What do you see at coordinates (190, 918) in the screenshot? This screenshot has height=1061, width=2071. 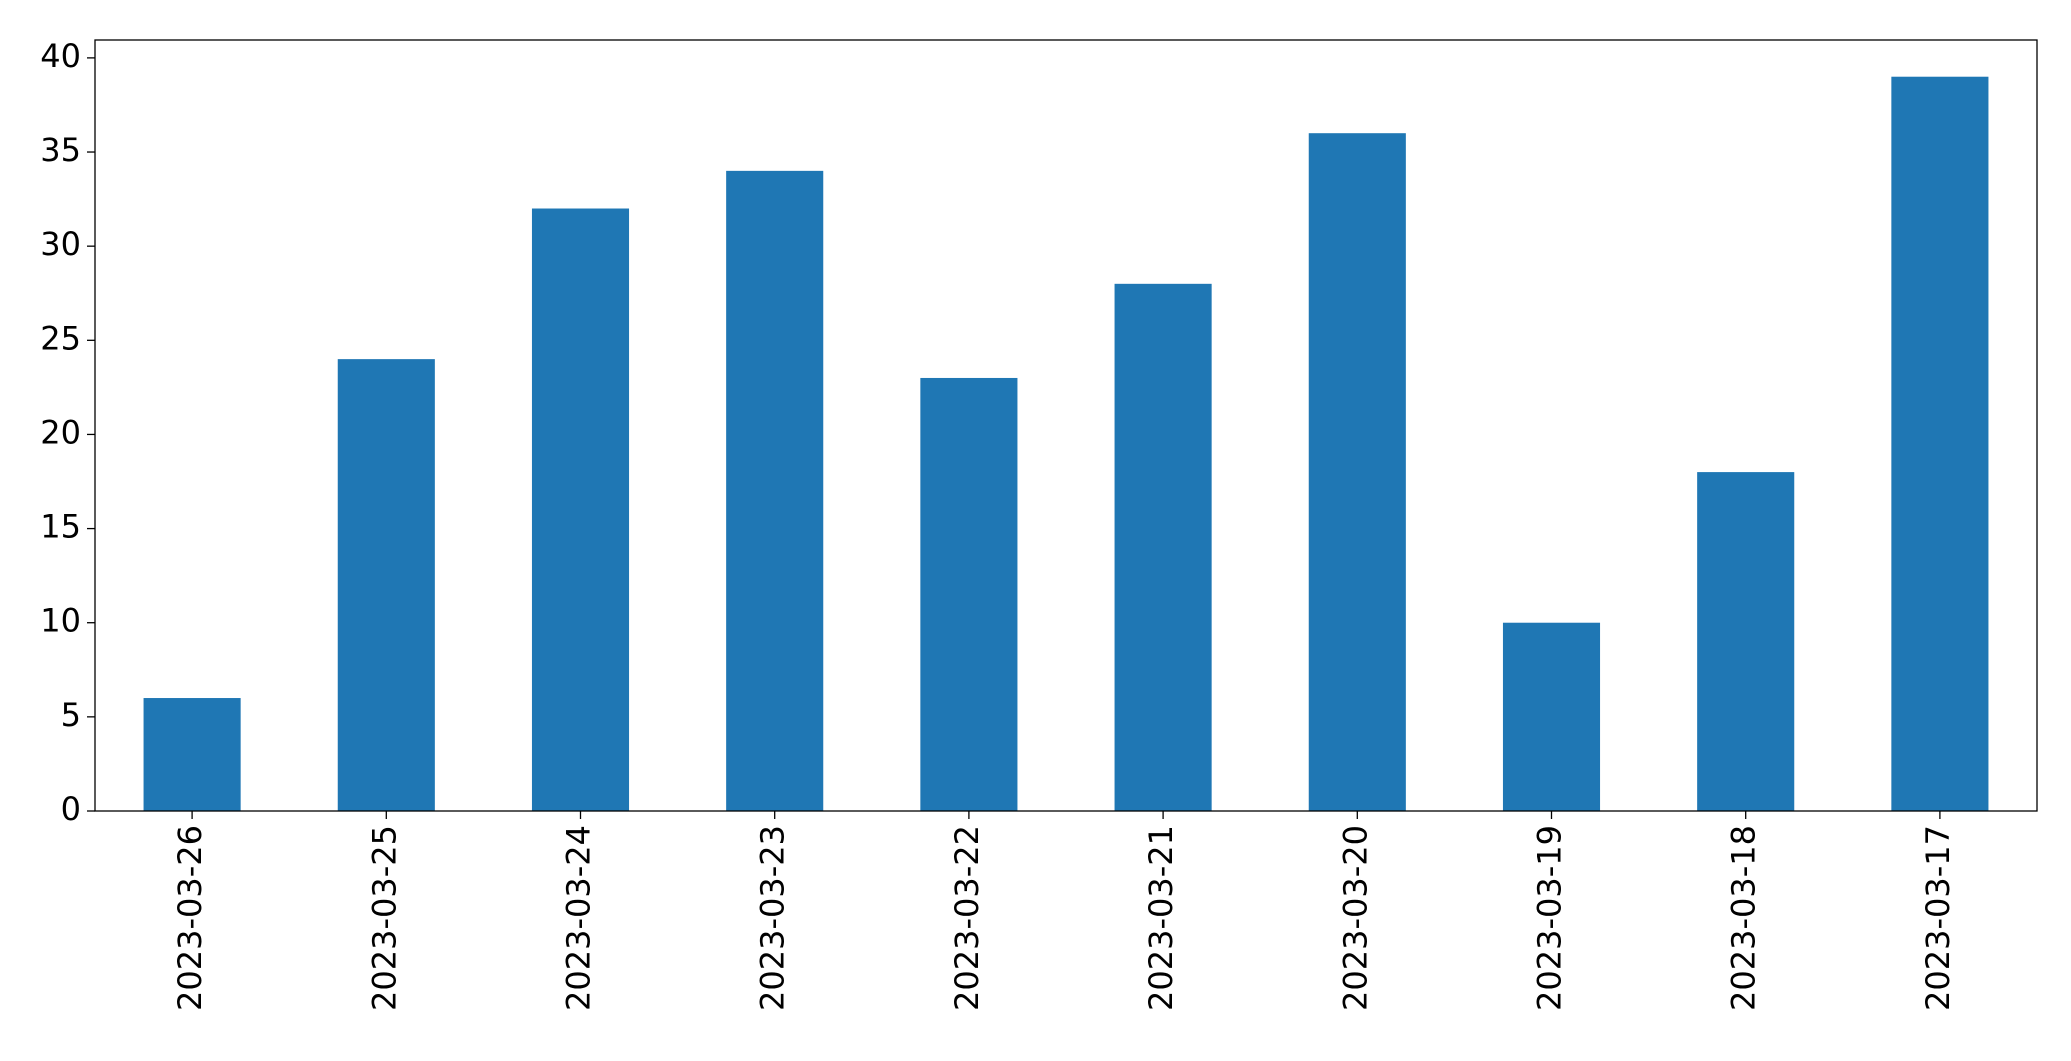 I see `x-tick-label: 2023-03-26` at bounding box center [190, 918].